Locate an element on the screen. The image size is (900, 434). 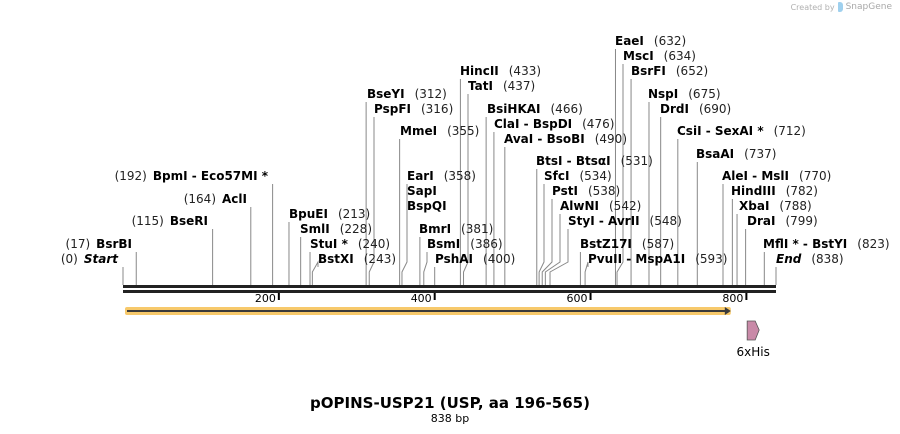
backbone-bottom-strand is located at coordinates (449, 291).